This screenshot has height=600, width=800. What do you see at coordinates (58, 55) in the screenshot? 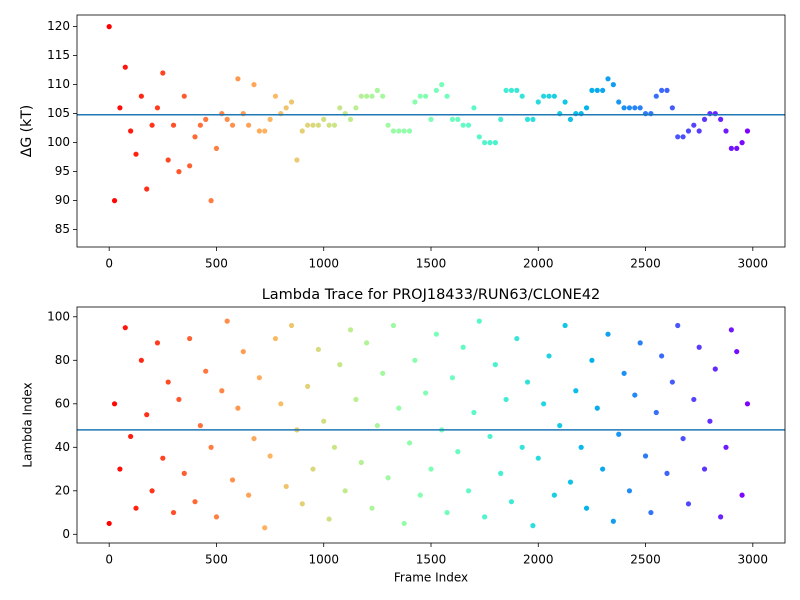
I see `y-tick-label: 115` at bounding box center [58, 55].